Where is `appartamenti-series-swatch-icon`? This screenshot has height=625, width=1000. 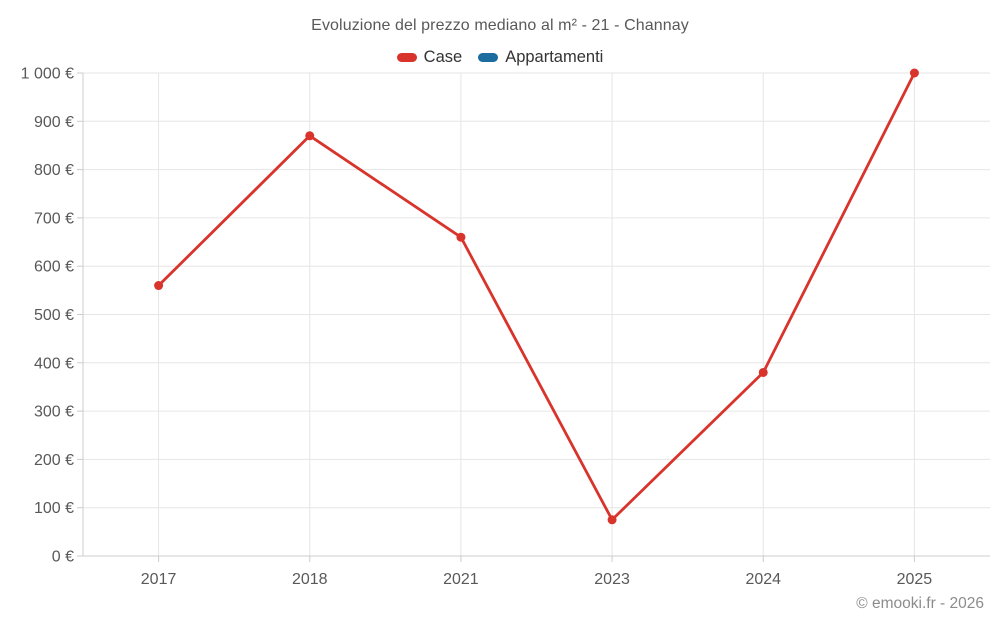 appartamenti-series-swatch-icon is located at coordinates (488, 57).